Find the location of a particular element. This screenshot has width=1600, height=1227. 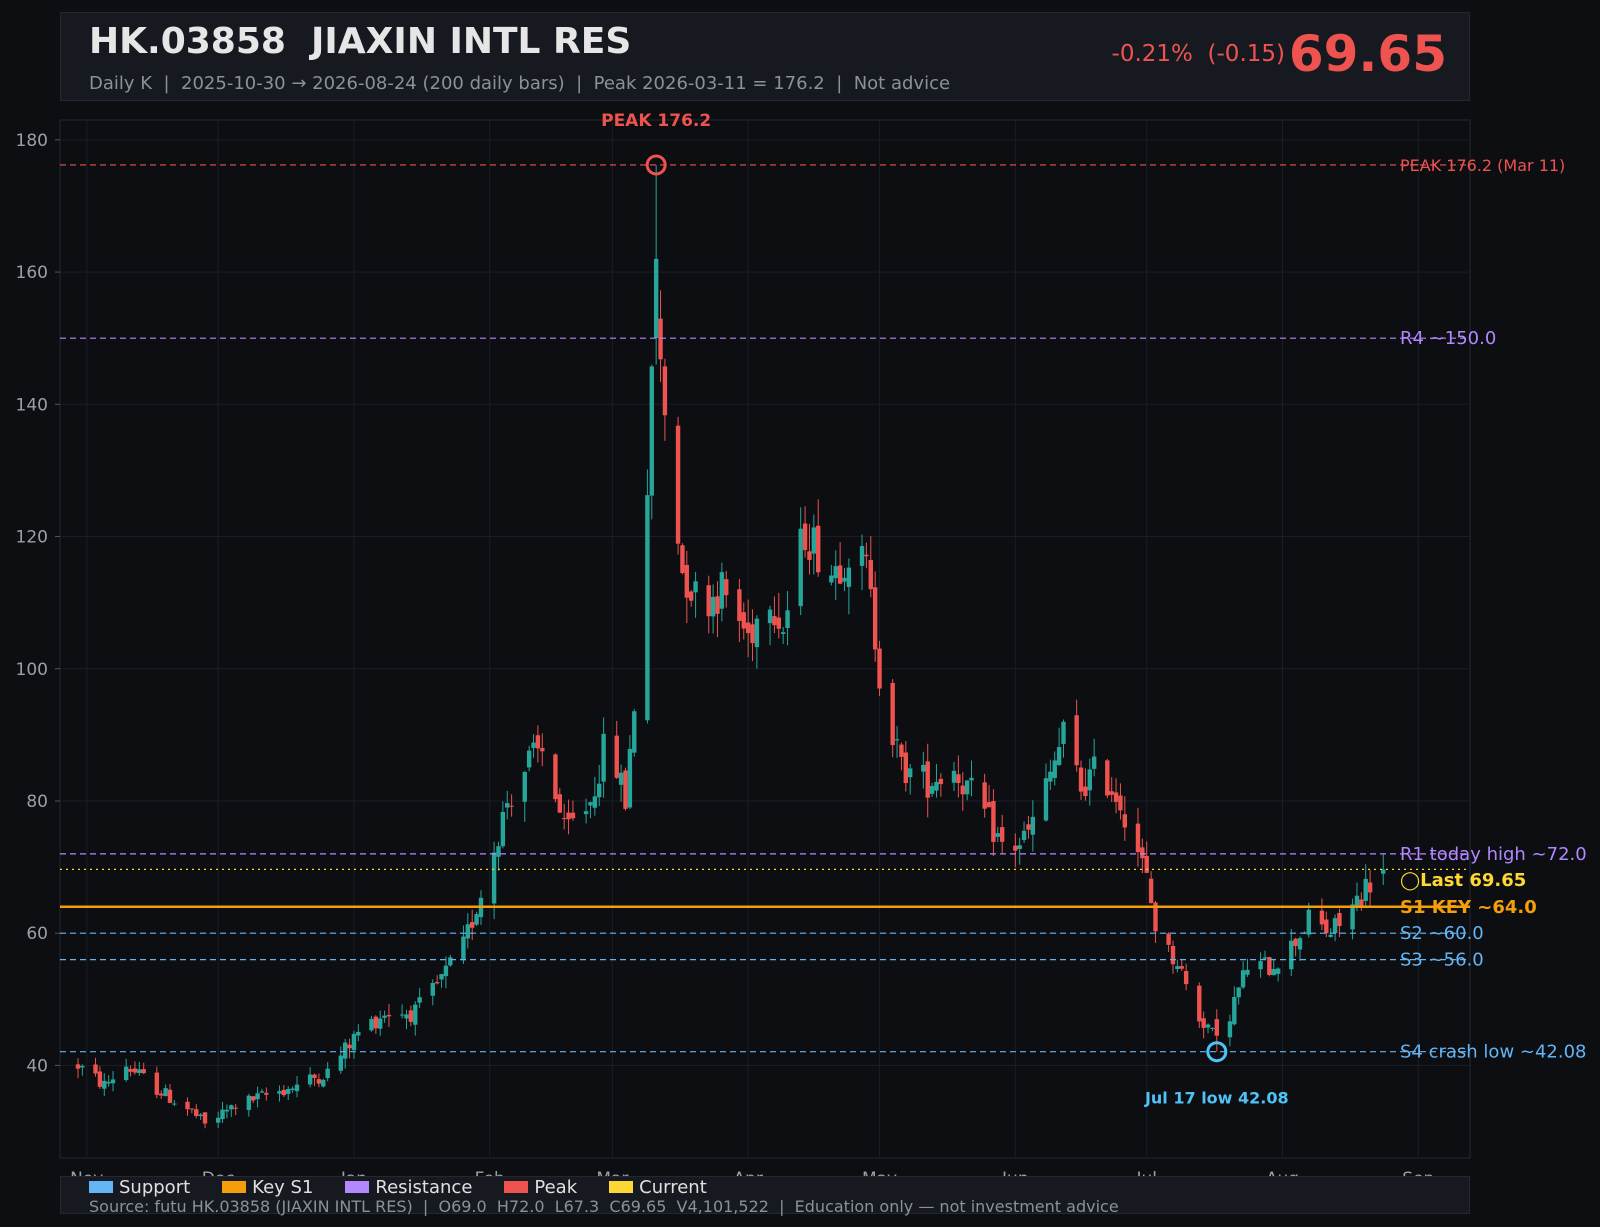

y-tick-label: 180 is located at coordinates (32, 141).